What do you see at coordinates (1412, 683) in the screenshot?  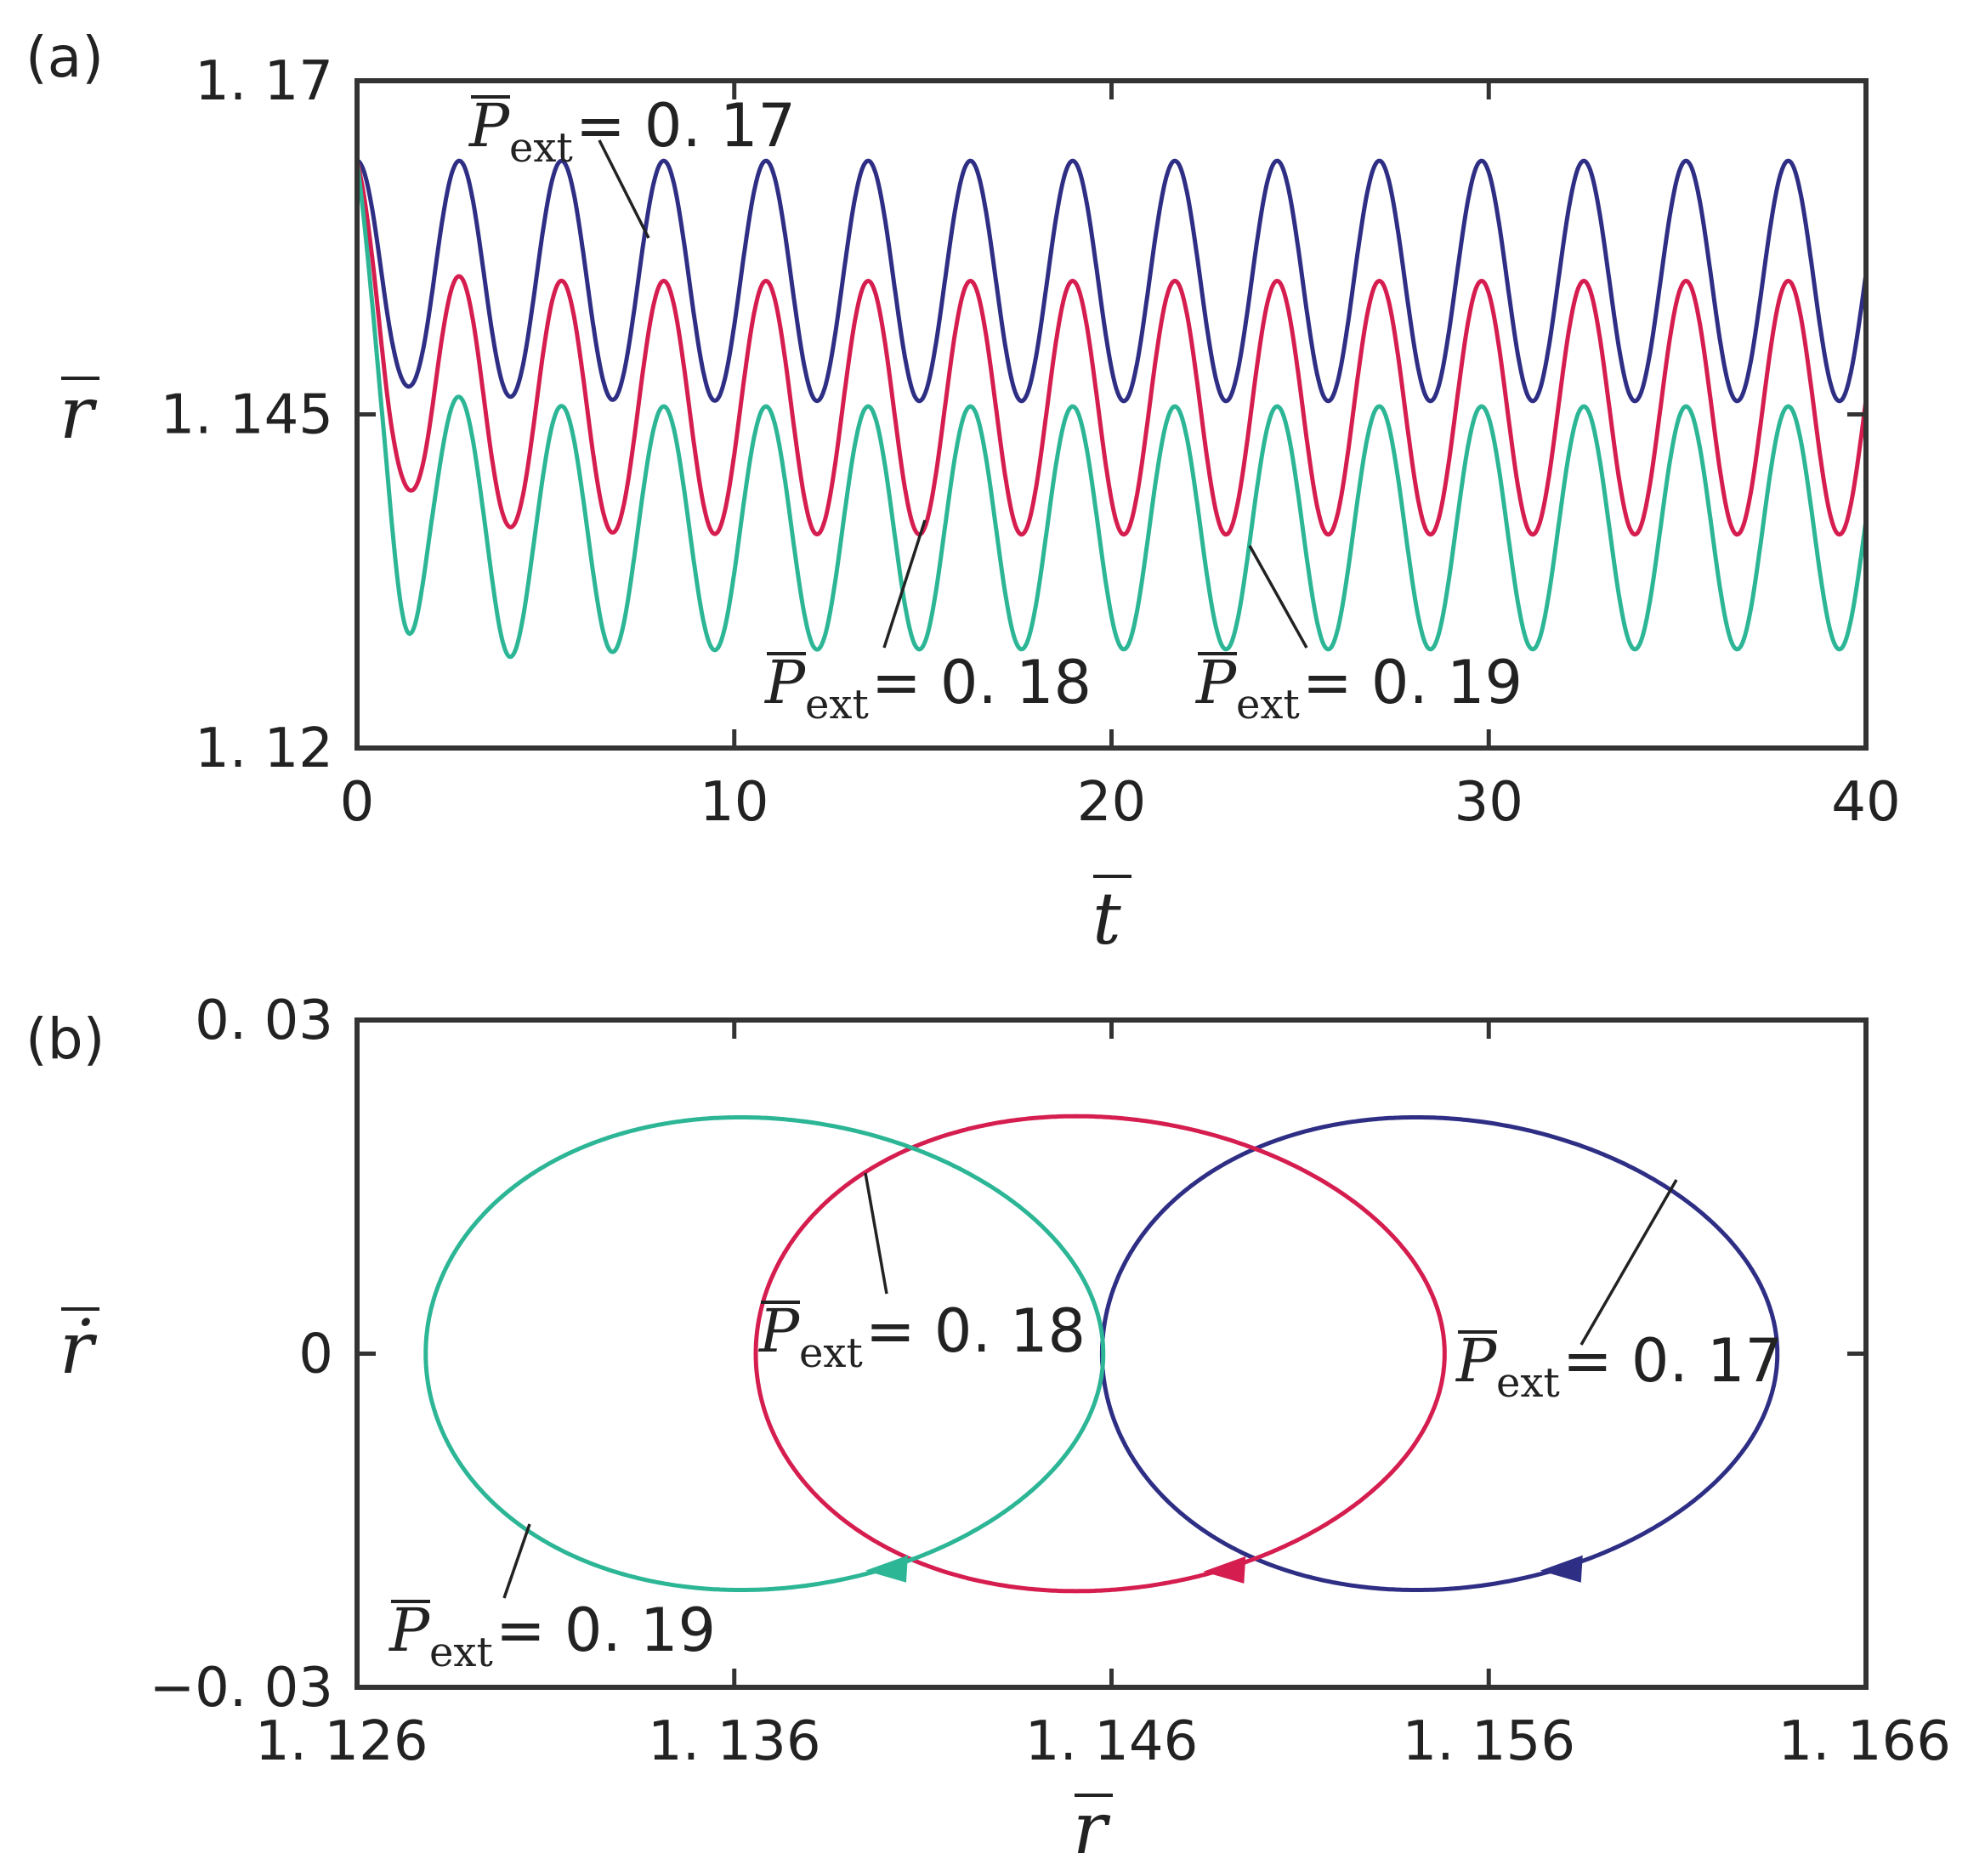 I see `annotation-a-0019-value: = 0. 19` at bounding box center [1412, 683].